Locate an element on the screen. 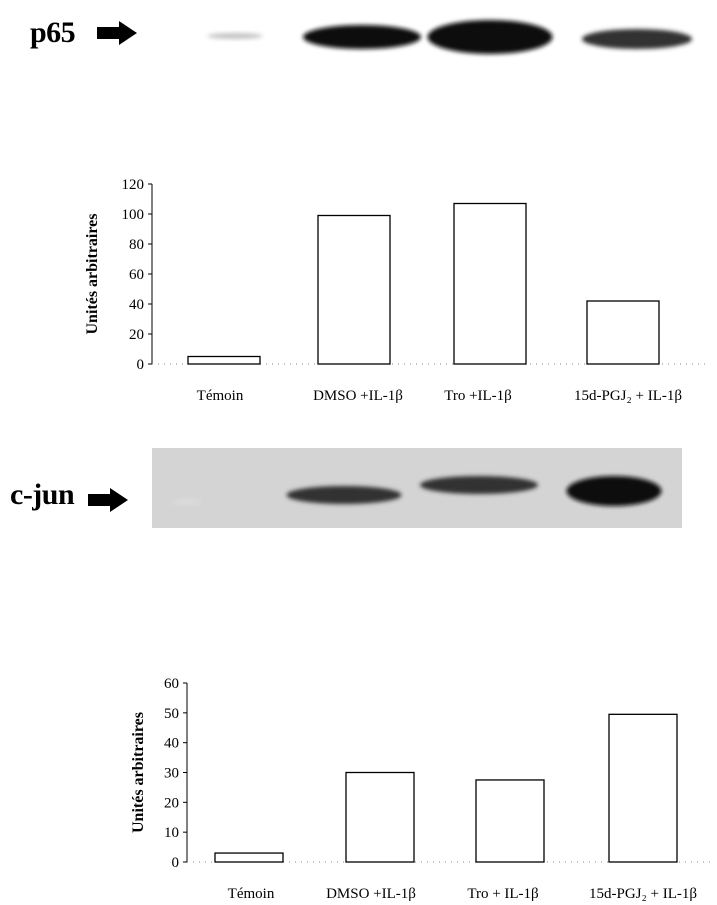 The image size is (717, 905). y-tick-label: 100 is located at coordinates (133, 215).